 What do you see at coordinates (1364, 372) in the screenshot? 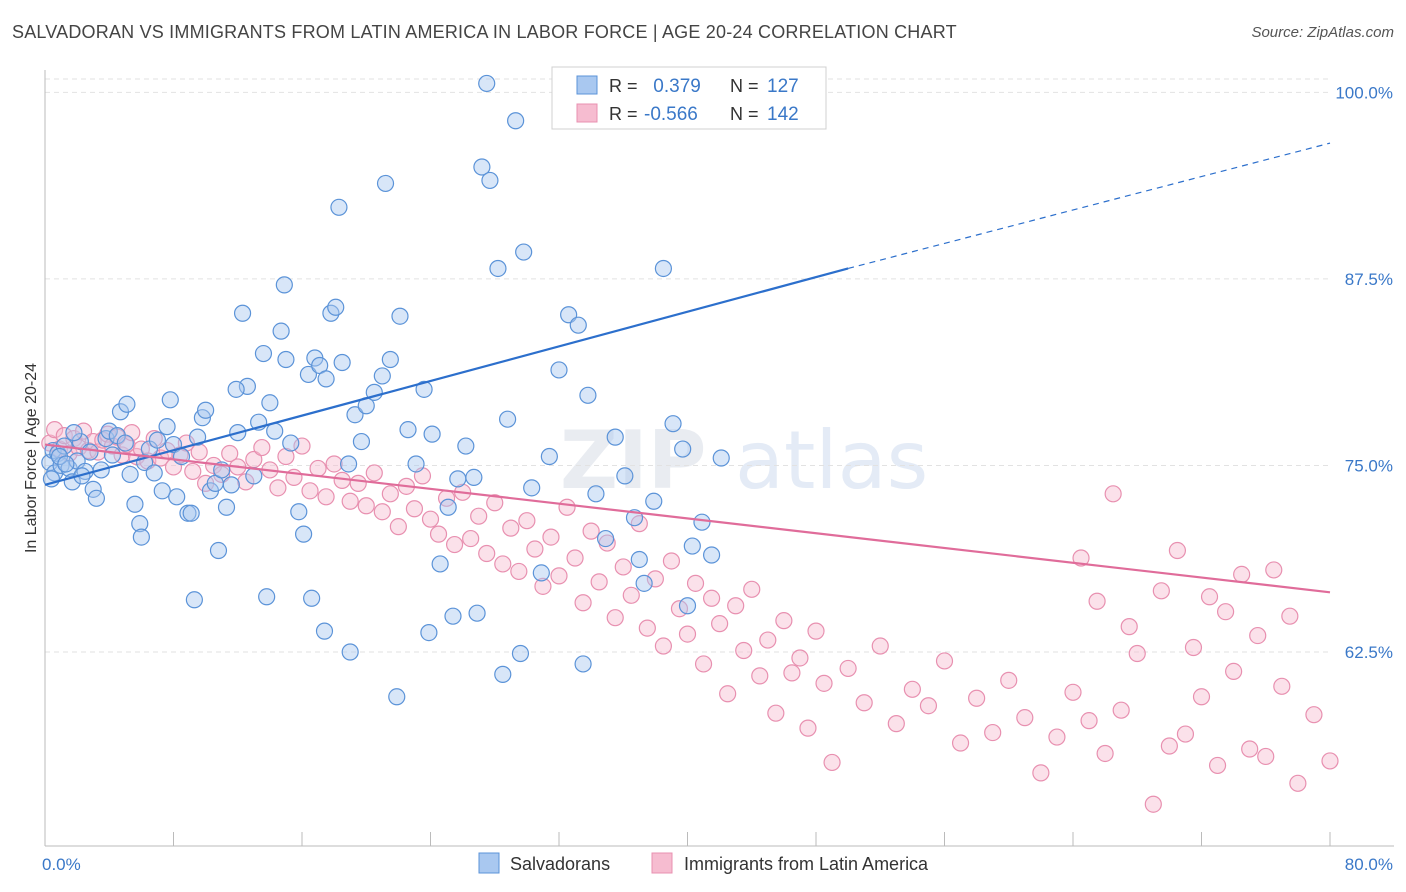
I see `y-tick-labels: 62.5% 75.0% 87.5% 100.0%` at bounding box center [1364, 372].